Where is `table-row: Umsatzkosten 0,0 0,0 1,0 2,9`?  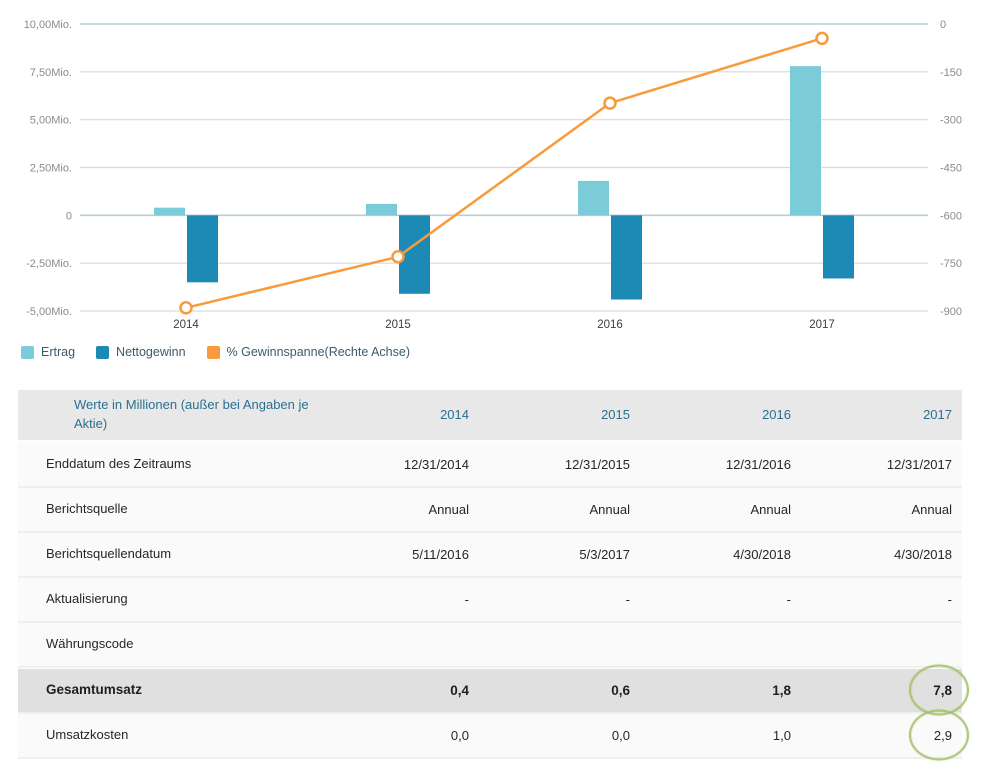
table-row: Umsatzkosten 0,0 0,0 1,0 2,9 is located at coordinates (493, 735).